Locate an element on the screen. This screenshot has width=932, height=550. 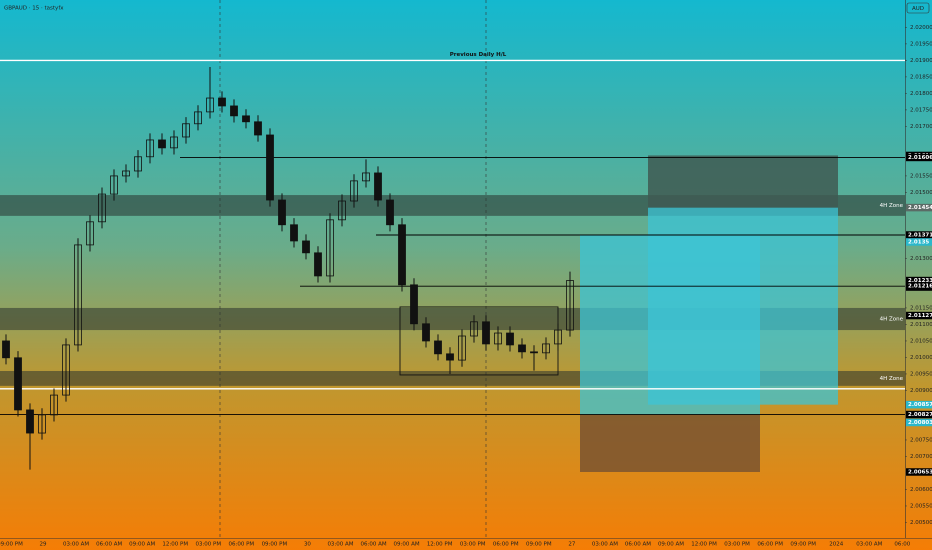
y-tick-label: 2.00750 is located at coordinates (921, 440).